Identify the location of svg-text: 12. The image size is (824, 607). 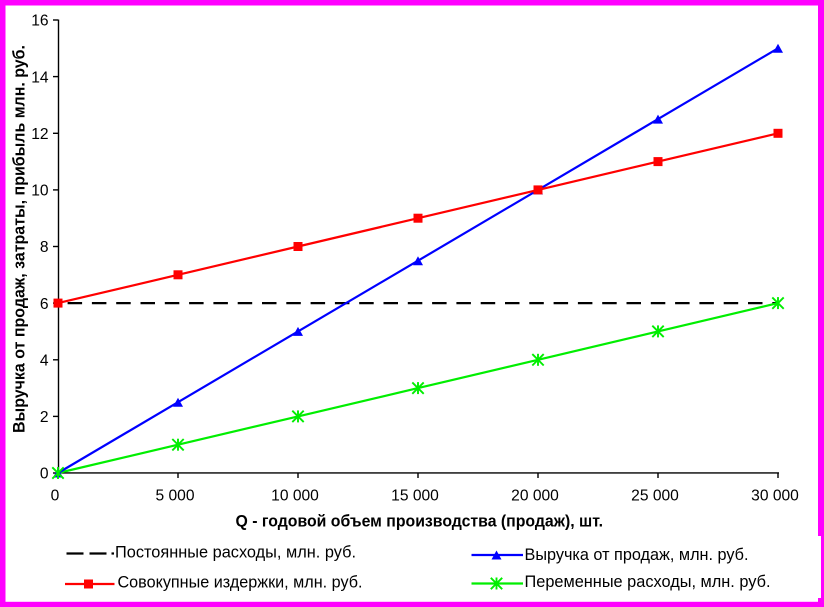
(39, 134).